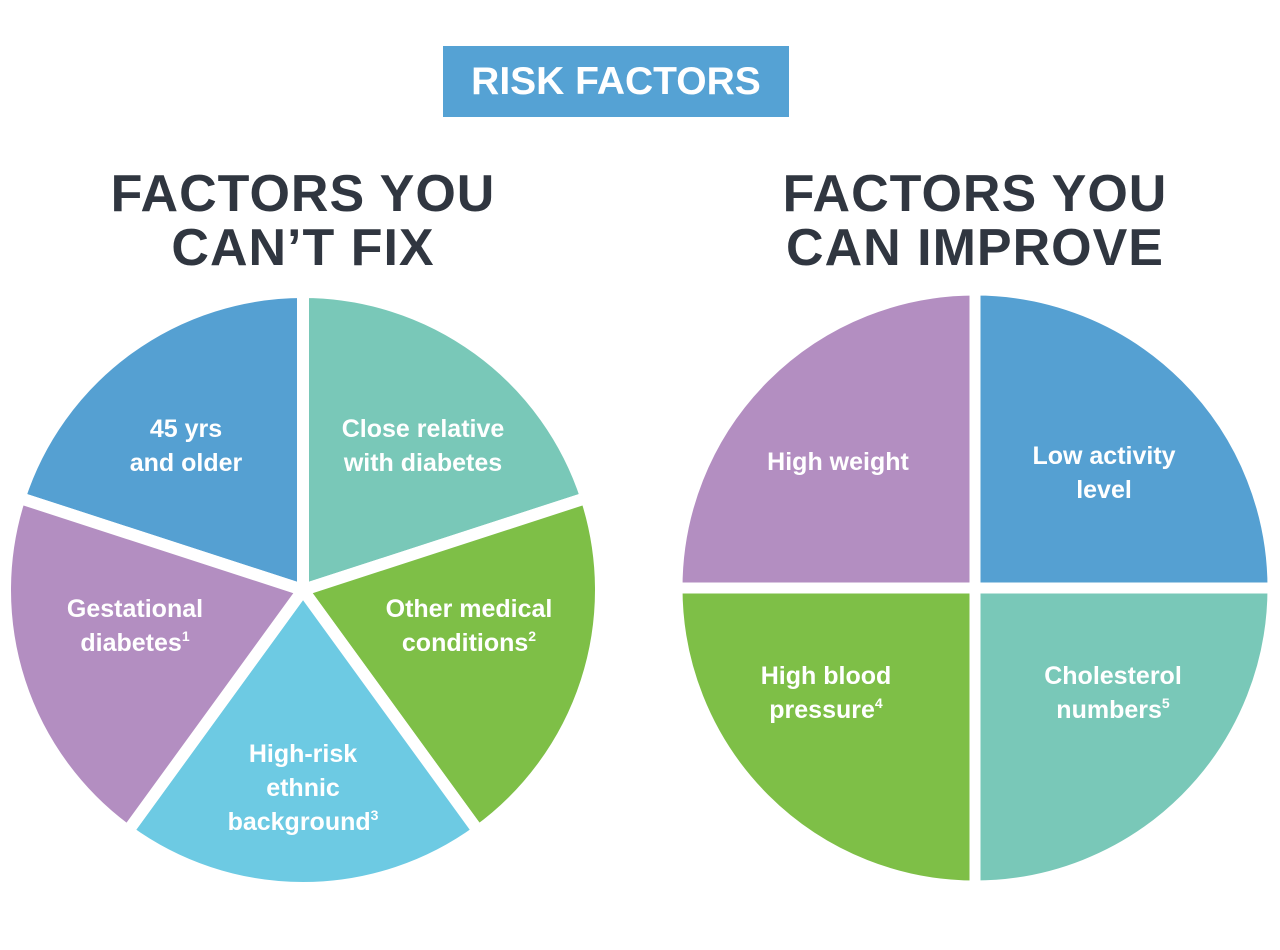 Image resolution: width=1280 pixels, height=950 pixels. Describe the element at coordinates (469, 609) in the screenshot. I see `segment-label-line: Other medical` at that location.